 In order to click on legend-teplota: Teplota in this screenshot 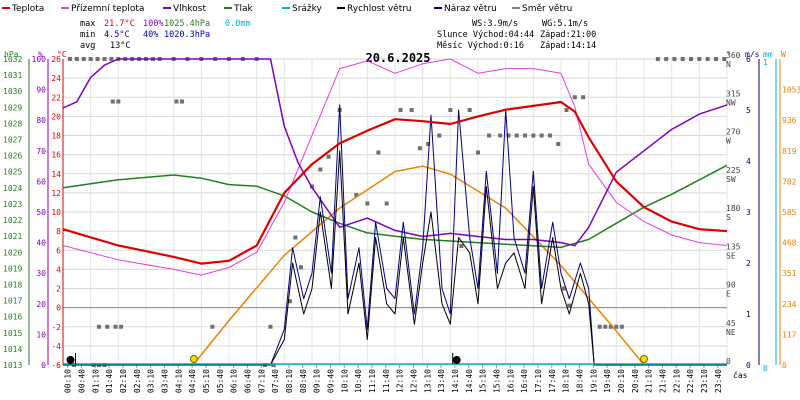, I will do `click(27, 9)`.